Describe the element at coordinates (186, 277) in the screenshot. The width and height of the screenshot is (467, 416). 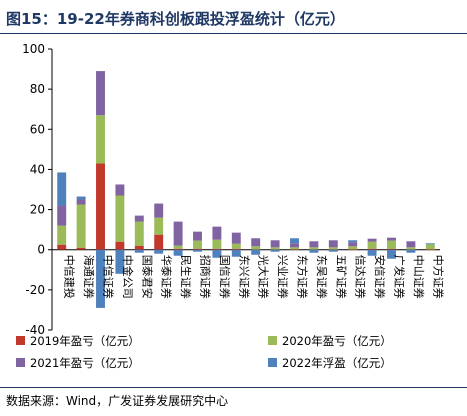
I see `category-label: 民生证券` at that location.